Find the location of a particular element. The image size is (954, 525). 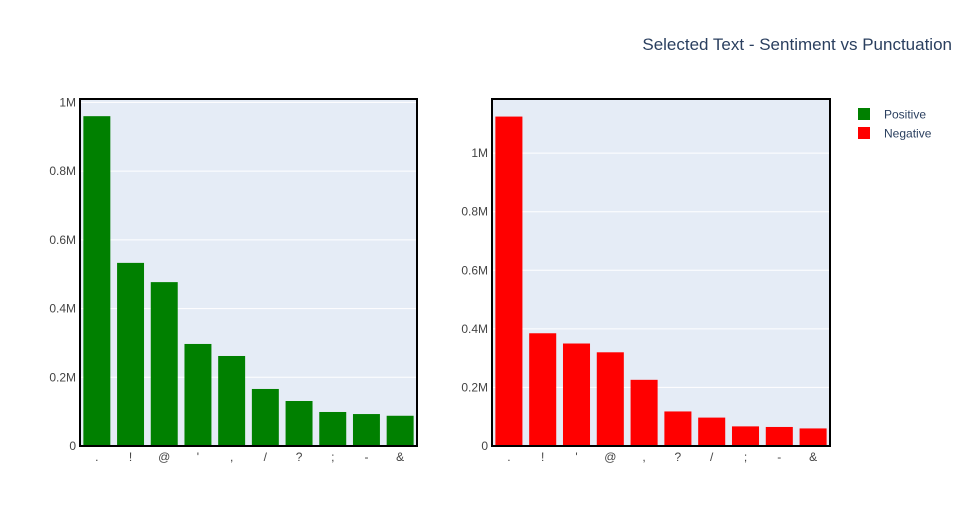

chart-title: Selected Text - Sentiment vs Punctuation is located at coordinates (797, 44).